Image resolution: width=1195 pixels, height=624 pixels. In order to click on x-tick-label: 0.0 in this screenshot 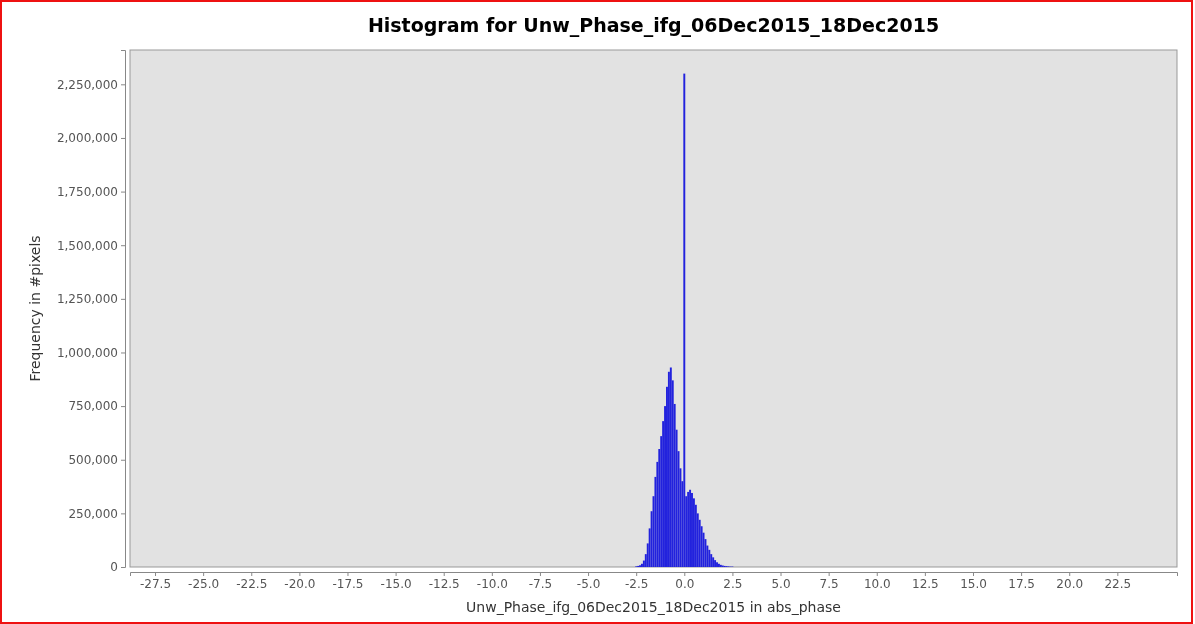, I will do `click(685, 583)`.